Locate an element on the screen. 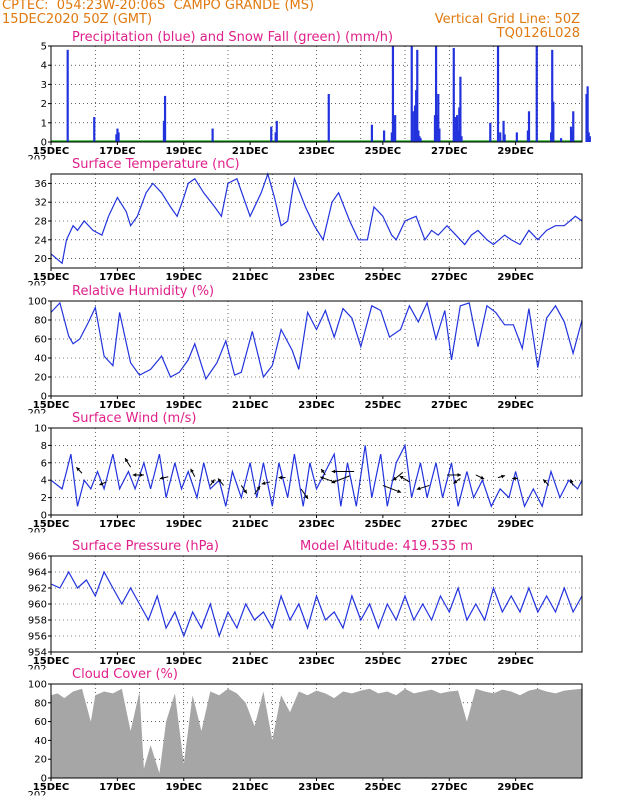  y-tick-label: 40 is located at coordinates (40, 359).